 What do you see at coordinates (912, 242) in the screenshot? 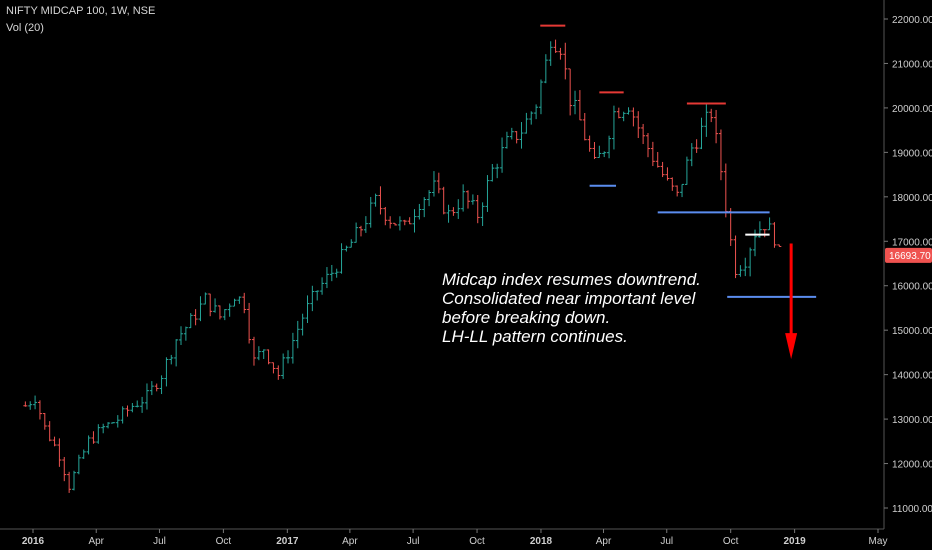
I see `price-tick-label: 17000.00` at bounding box center [912, 242].